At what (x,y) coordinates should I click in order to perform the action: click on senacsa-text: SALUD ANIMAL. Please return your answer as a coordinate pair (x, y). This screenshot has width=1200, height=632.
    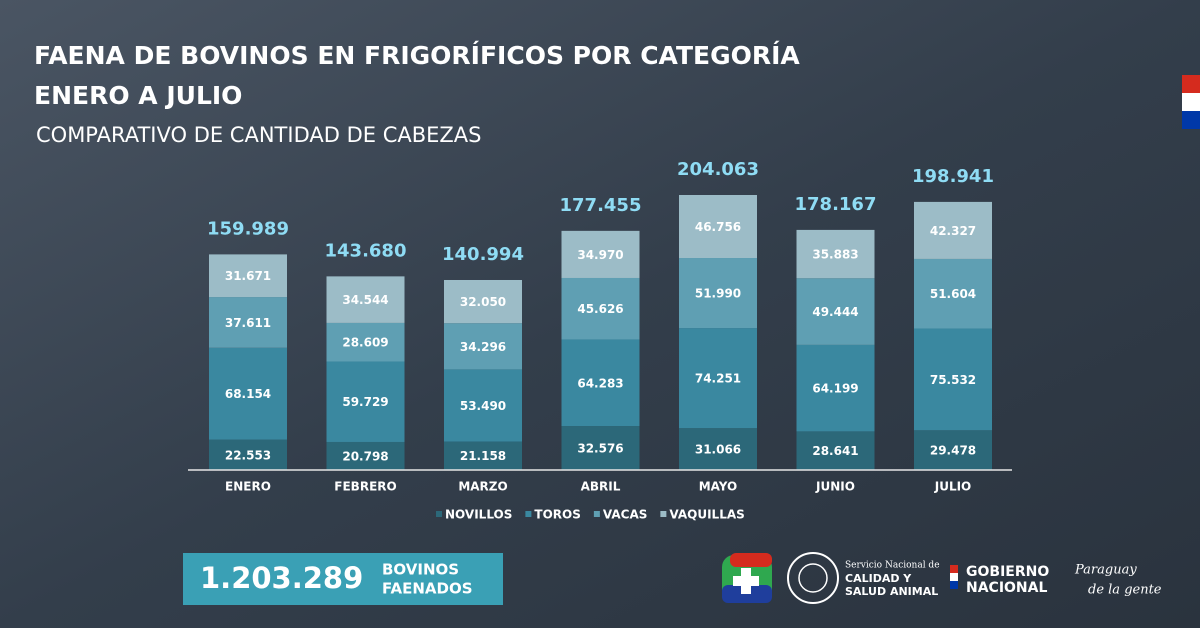
    Looking at the image, I should click on (891, 591).